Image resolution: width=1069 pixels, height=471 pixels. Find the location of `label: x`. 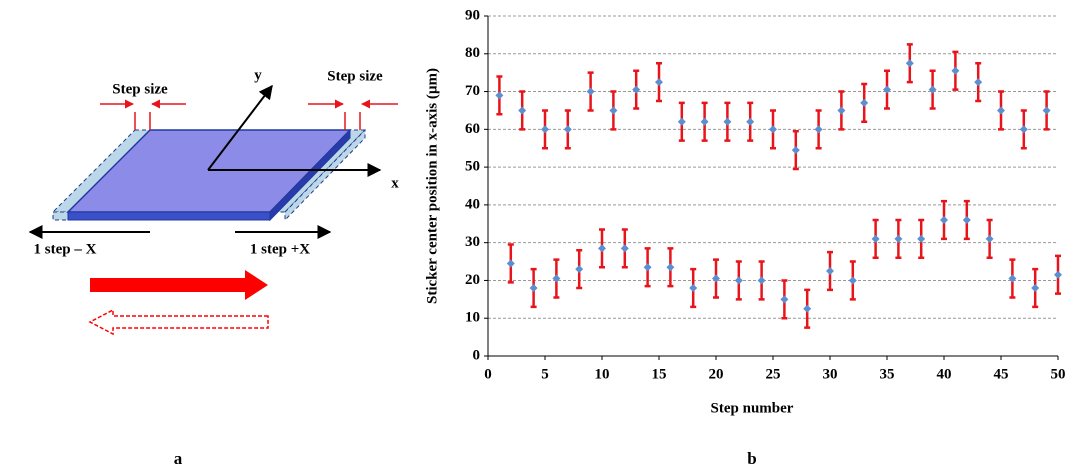

label: x is located at coordinates (395, 183).